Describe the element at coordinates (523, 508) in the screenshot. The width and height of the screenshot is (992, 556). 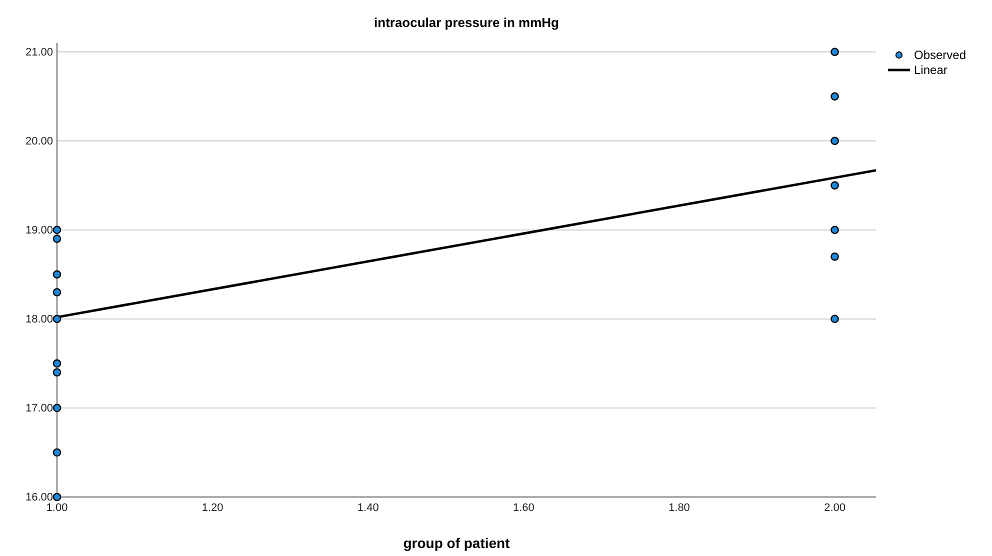
I see `x-tick-label: 1.60` at that location.